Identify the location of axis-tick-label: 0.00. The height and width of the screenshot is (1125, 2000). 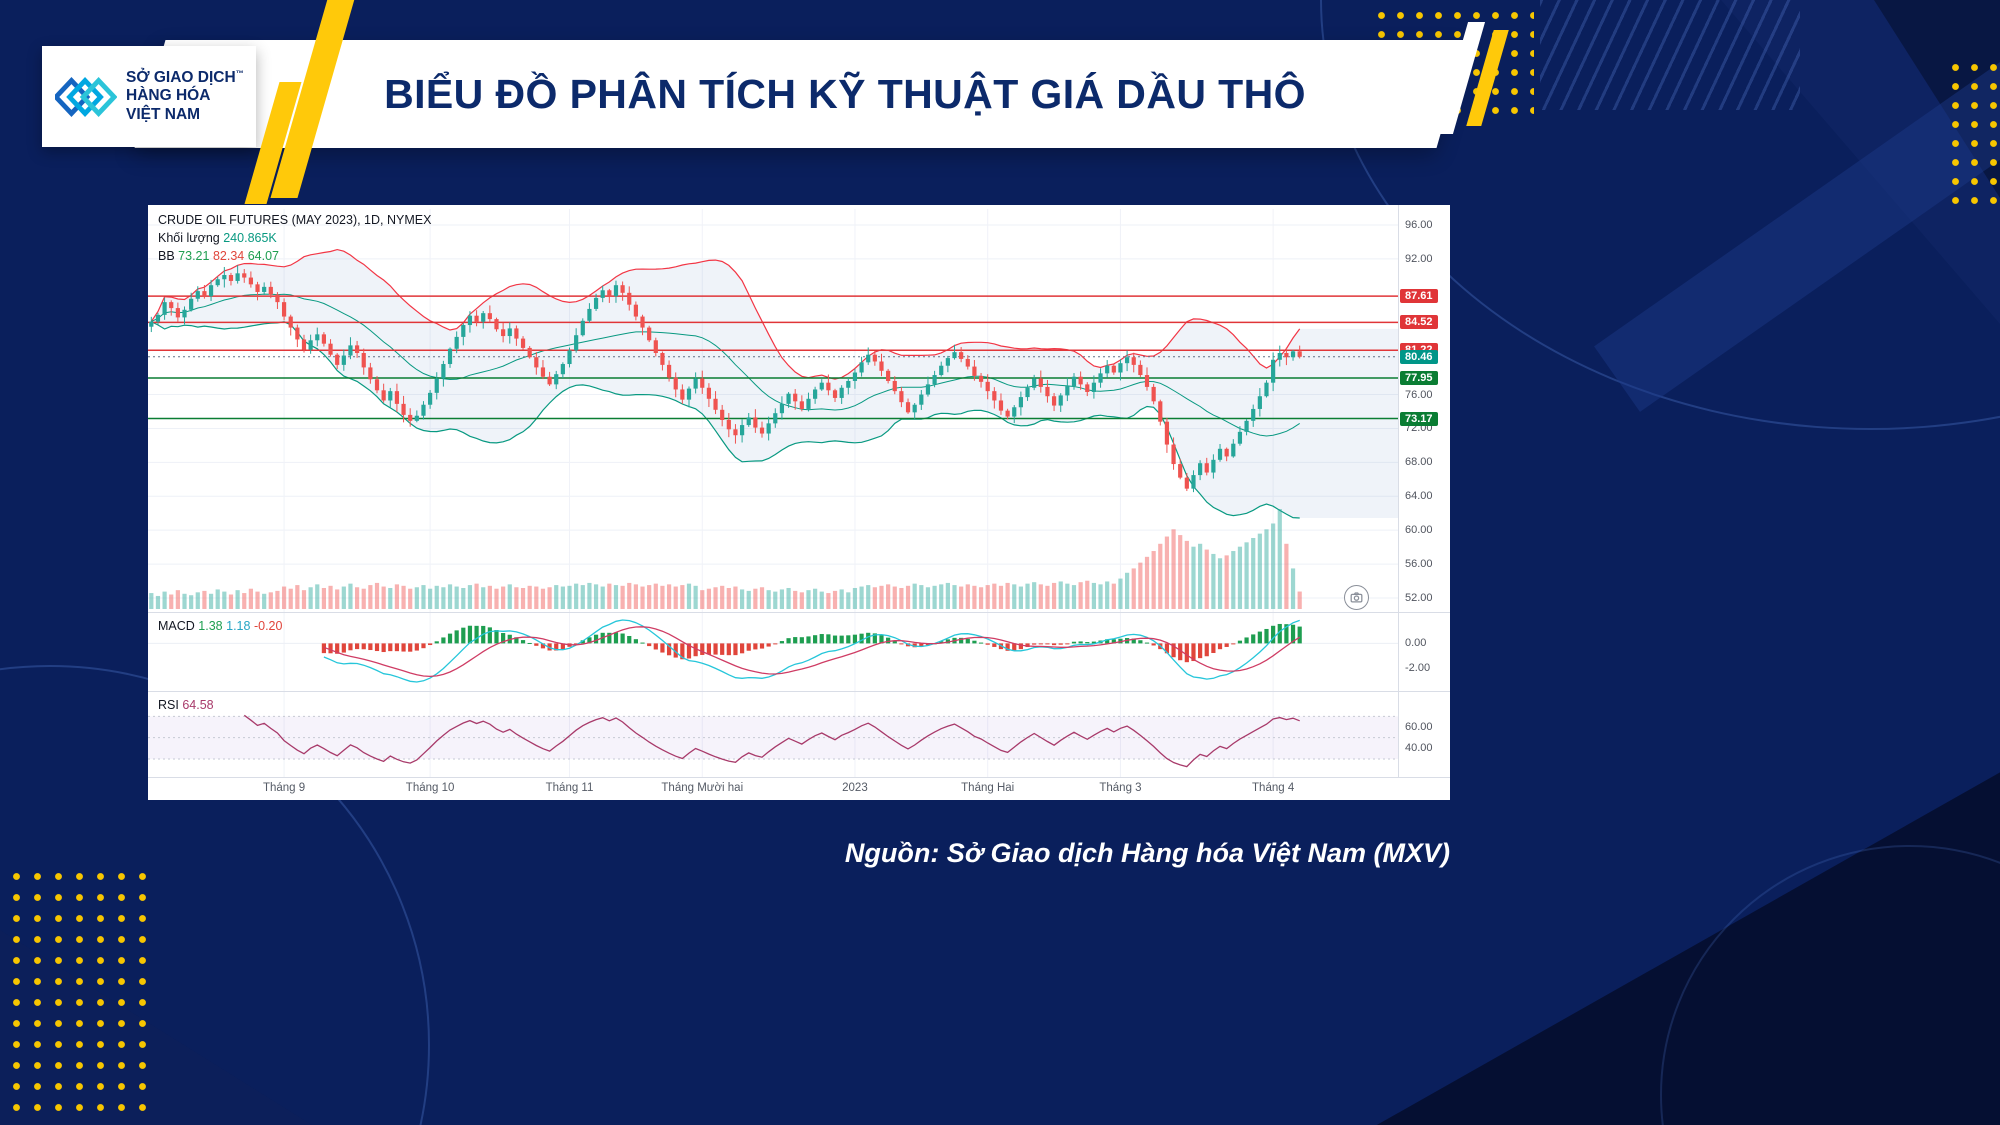
(1416, 643).